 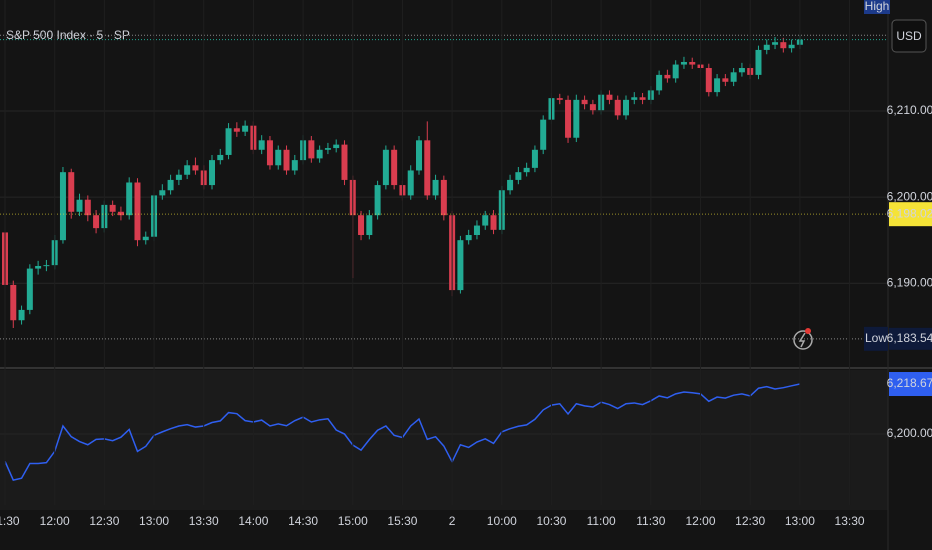 I want to click on y-tick-label: 6,210.00, so click(x=909, y=110).